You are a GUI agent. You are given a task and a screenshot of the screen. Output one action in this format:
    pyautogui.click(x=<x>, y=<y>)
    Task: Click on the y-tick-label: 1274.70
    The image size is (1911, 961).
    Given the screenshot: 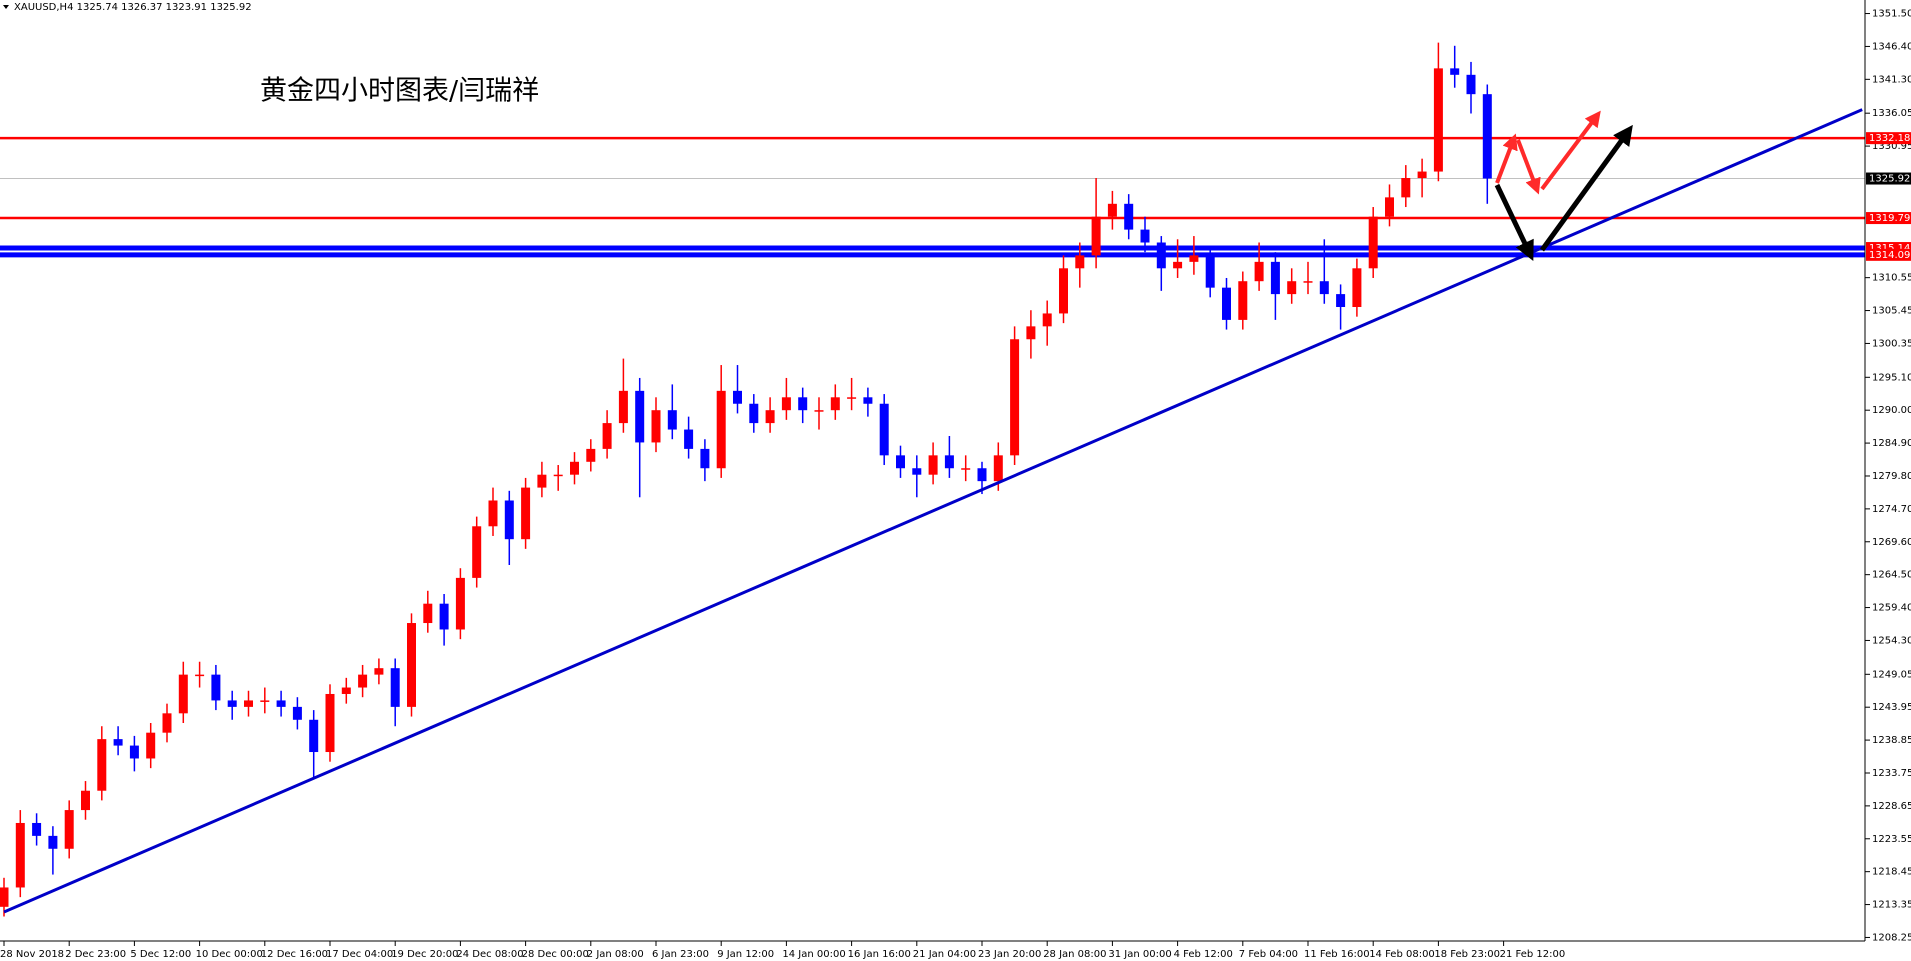 What is the action you would take?
    pyautogui.click(x=1891, y=509)
    